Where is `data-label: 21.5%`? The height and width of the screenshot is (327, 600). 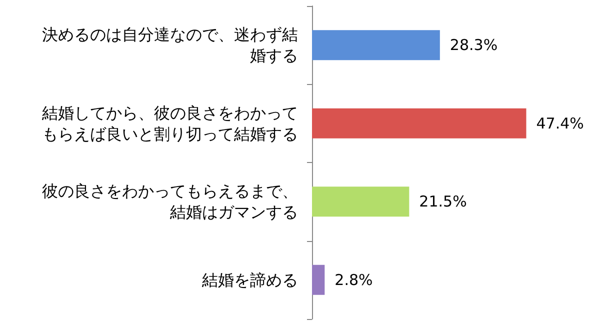
data-label: 21.5% is located at coordinates (443, 201).